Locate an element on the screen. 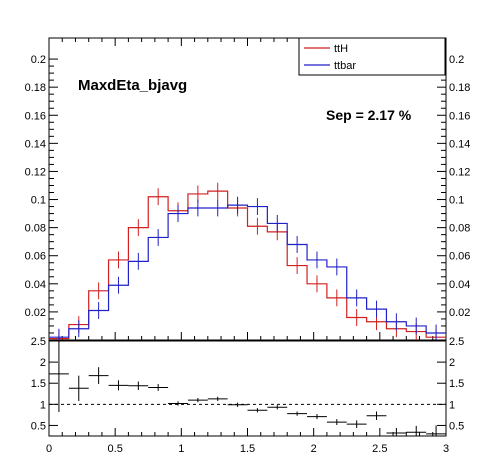  chart-title: MaxdEta_bjavg is located at coordinates (132, 85).